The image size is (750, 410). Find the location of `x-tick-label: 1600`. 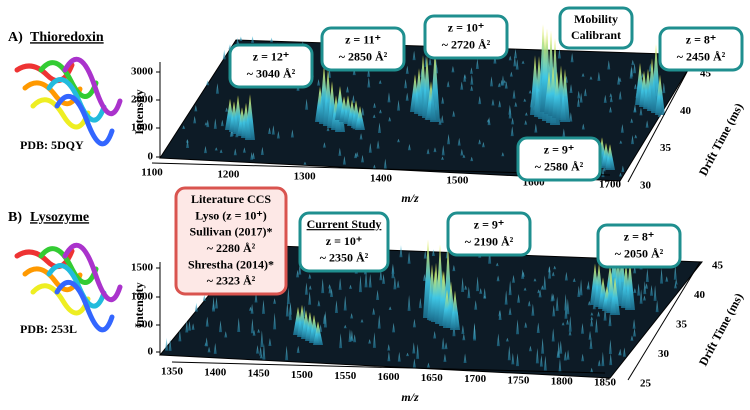

x-tick-label: 1600 is located at coordinates (389, 377).